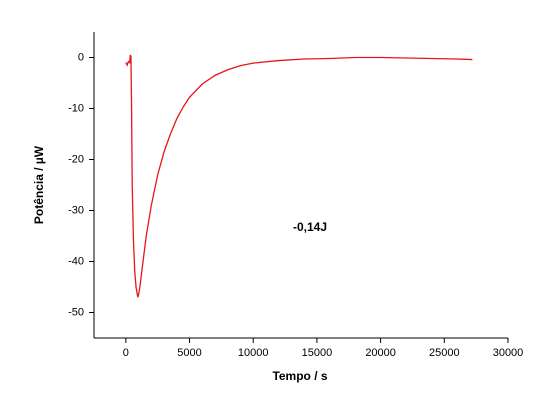 The image size is (555, 415). Describe the element at coordinates (317, 353) in the screenshot. I see `x-tick-label: 15000` at that location.